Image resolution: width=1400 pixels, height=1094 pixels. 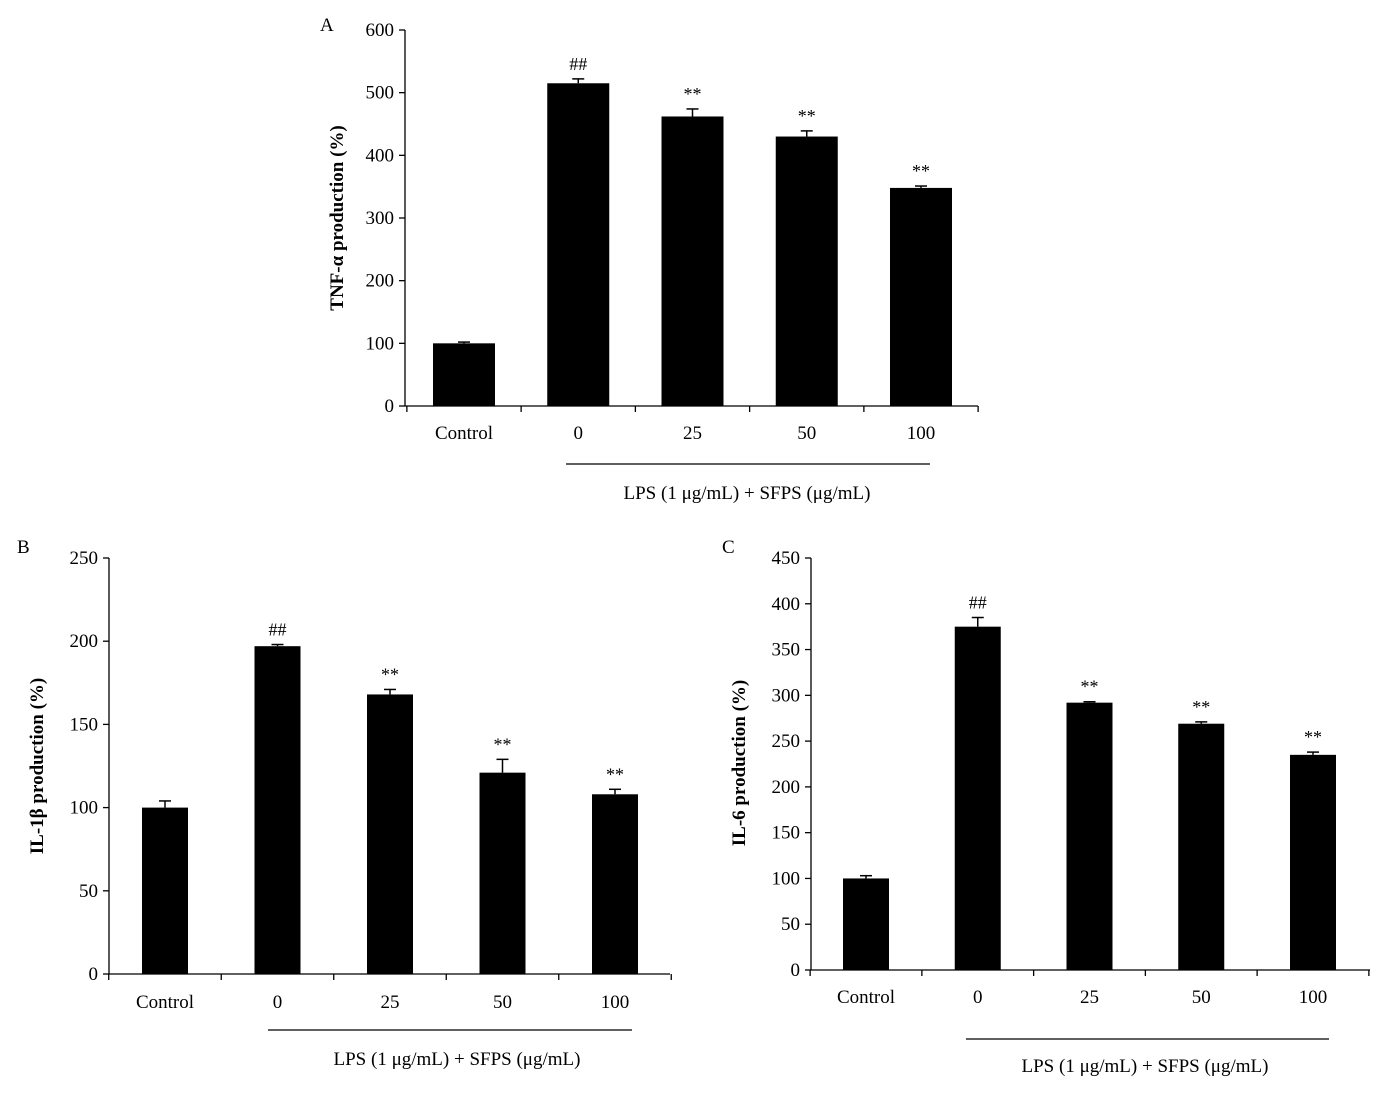 I want to click on significance-label-b-4: **, so click(x=615, y=774).